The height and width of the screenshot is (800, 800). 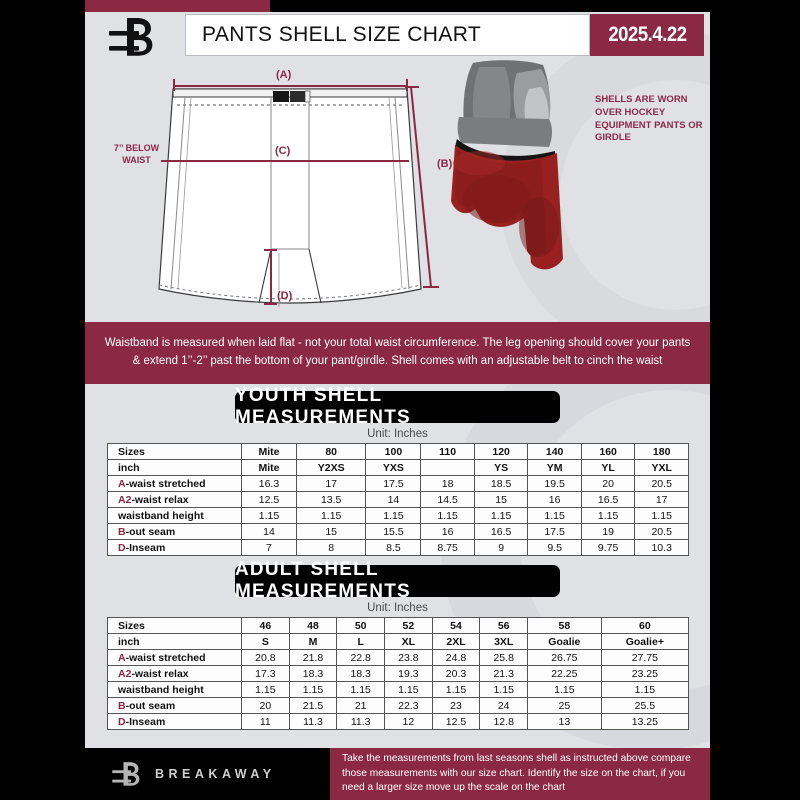 I want to click on table-cell: 27.75, so click(x=645, y=657).